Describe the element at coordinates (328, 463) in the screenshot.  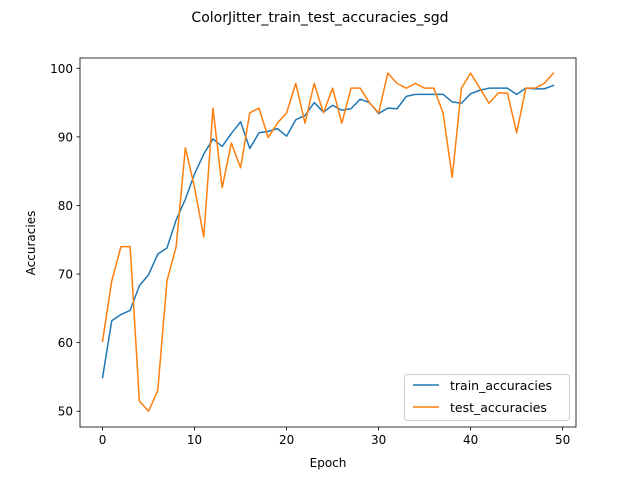
I see `x-axis-label: Epoch` at that location.